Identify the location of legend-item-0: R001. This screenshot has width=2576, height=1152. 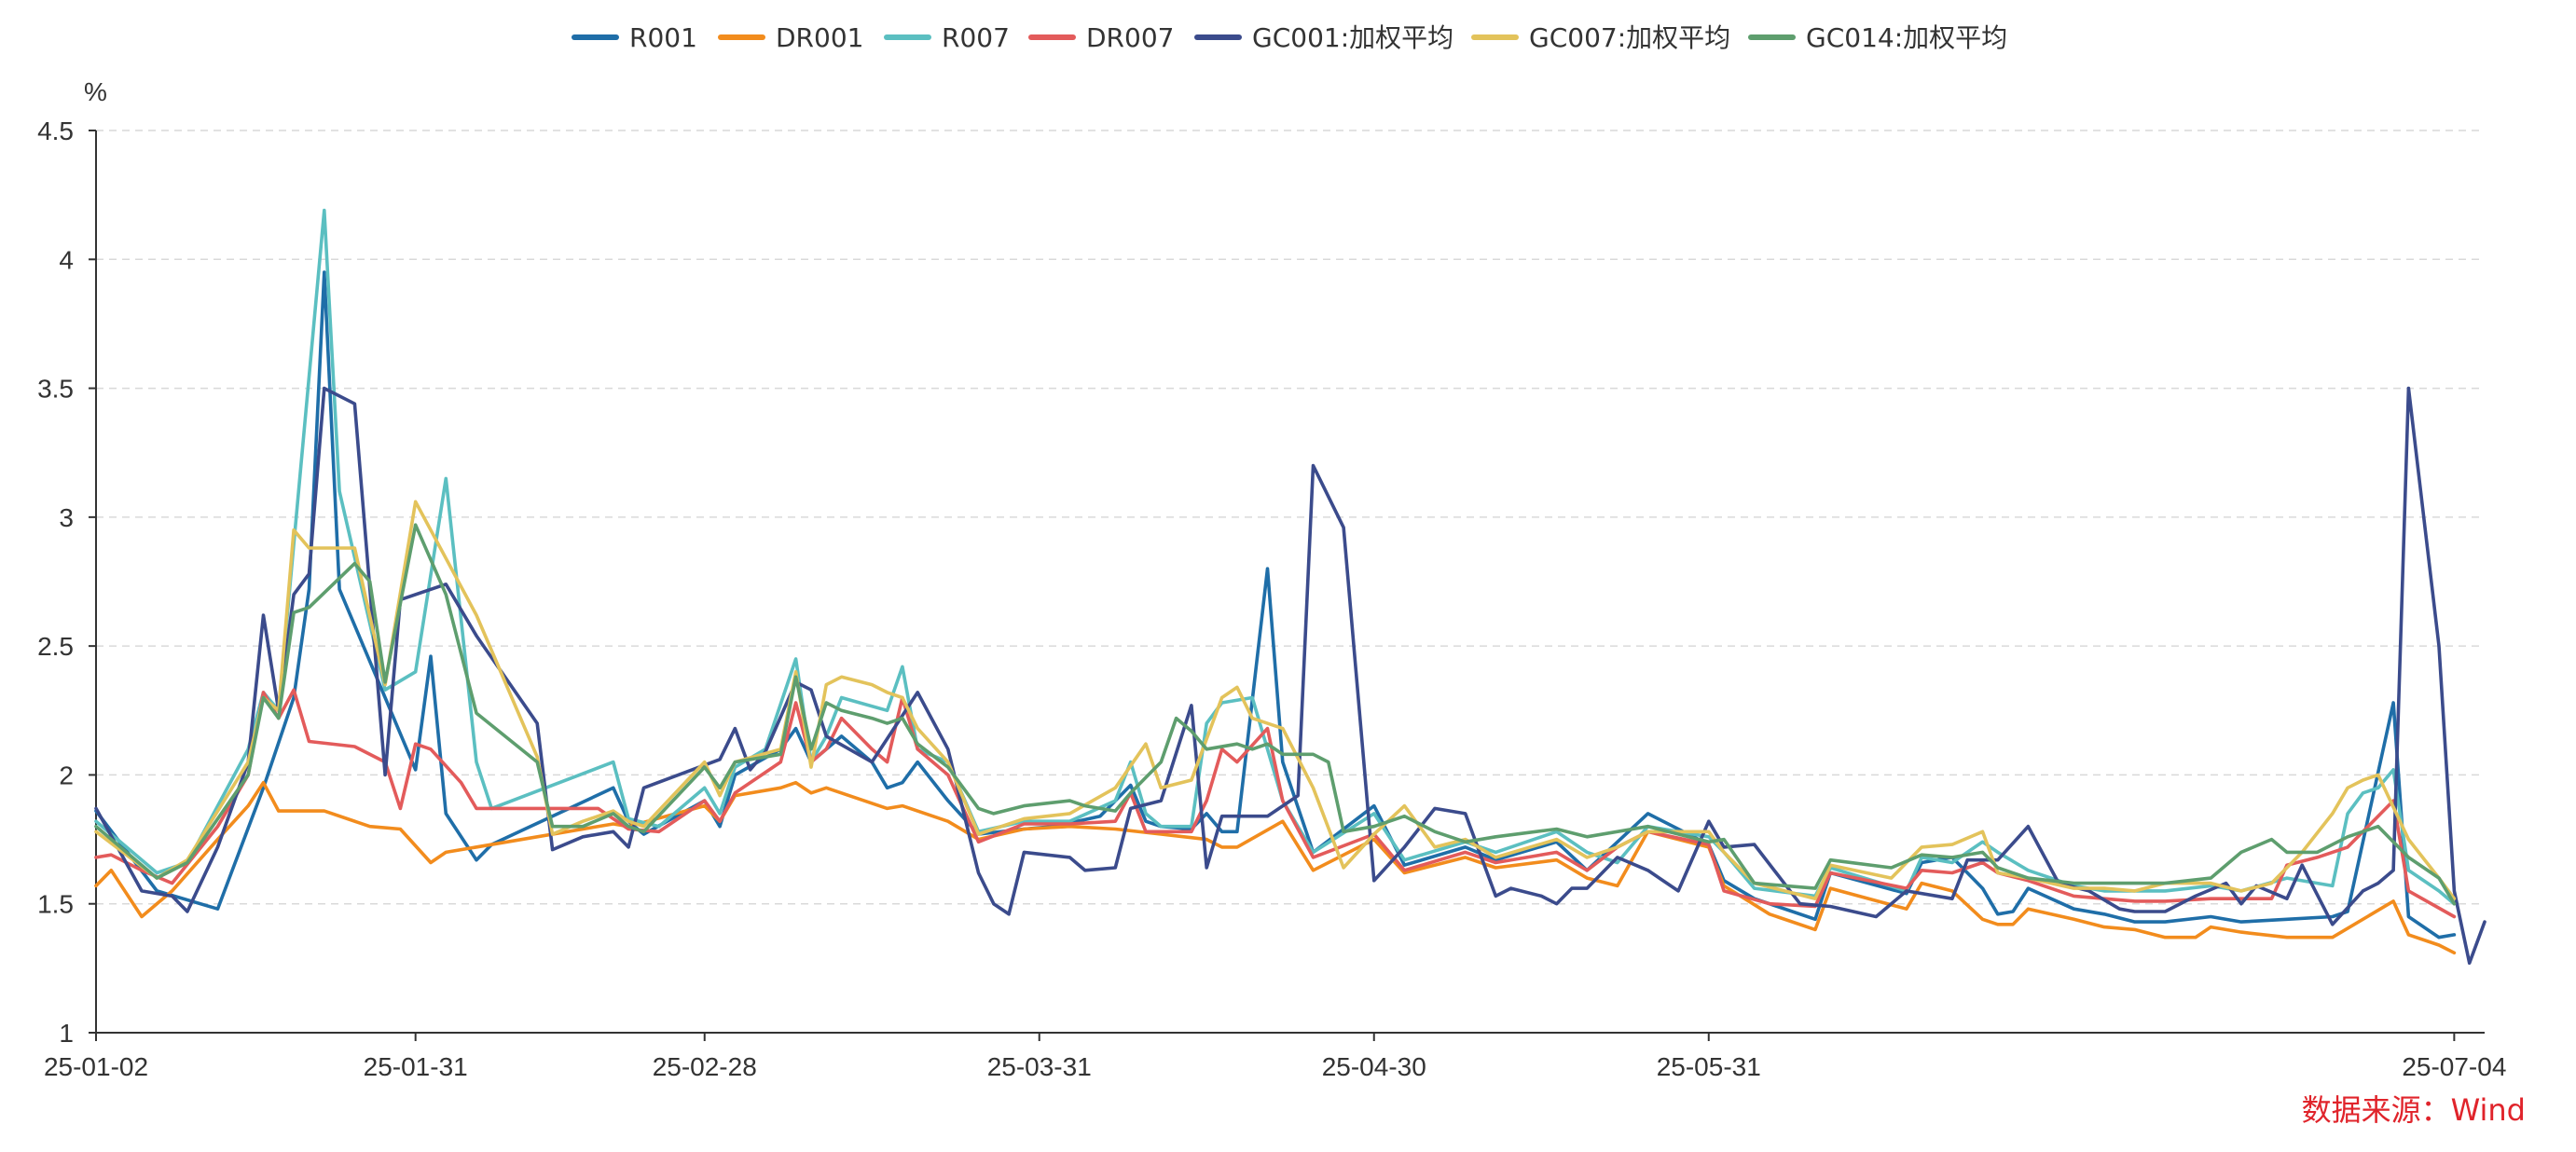
(634, 37).